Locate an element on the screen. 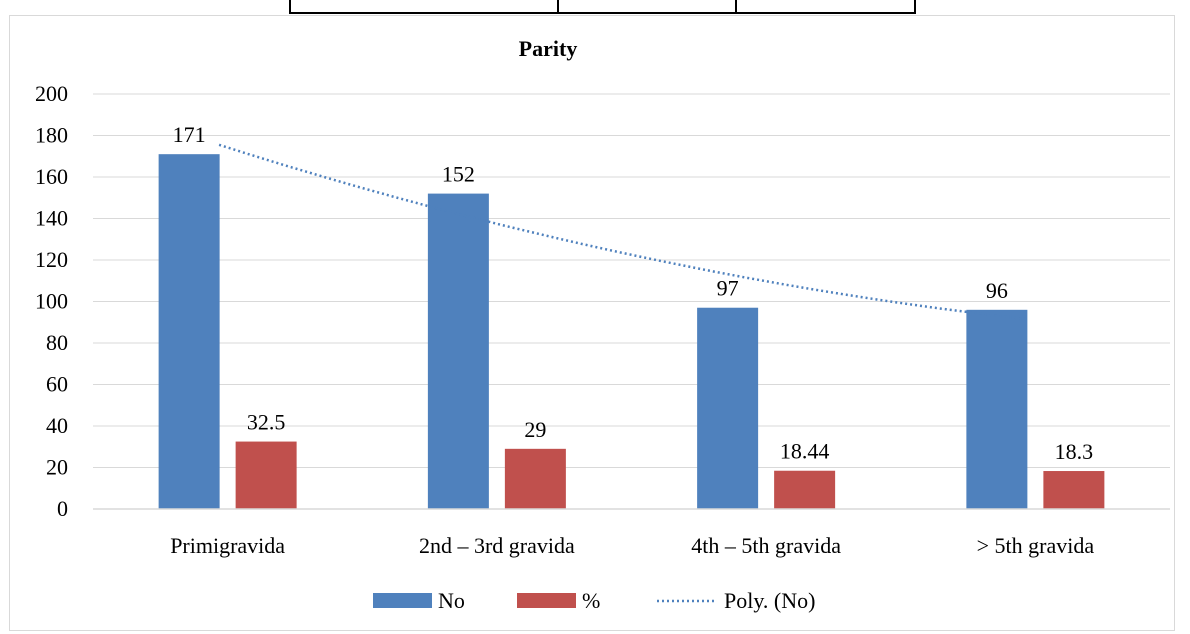 Image resolution: width=1190 pixels, height=634 pixels. data-label: 18.44 is located at coordinates (805, 451).